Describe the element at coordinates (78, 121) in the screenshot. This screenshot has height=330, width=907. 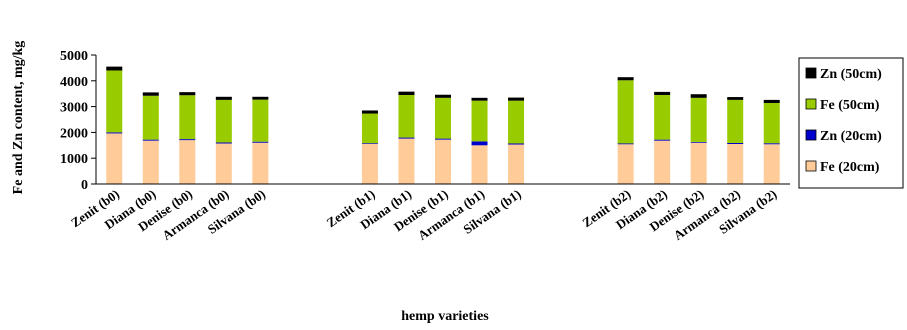
I see `y-axis-ticks: 0 1000 2000 3000 4000 5000` at that location.